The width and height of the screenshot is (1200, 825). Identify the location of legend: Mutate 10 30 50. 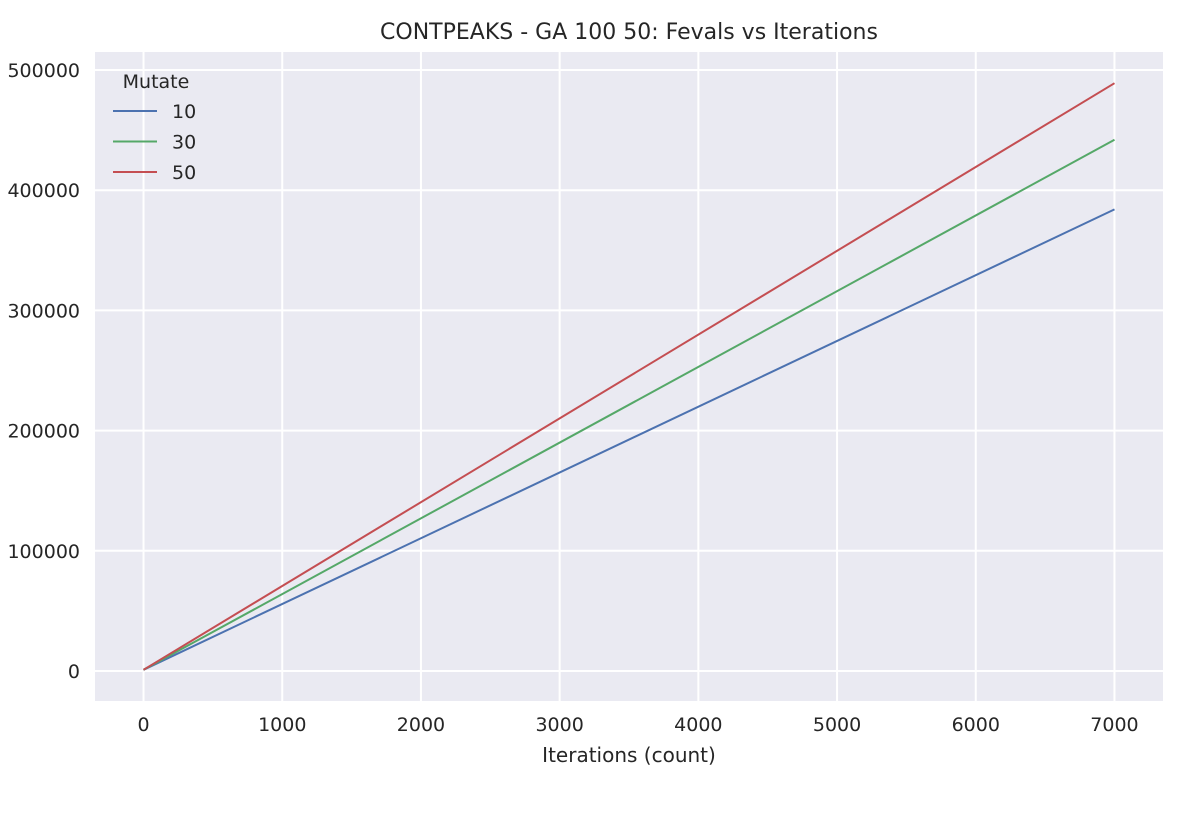
(154, 127).